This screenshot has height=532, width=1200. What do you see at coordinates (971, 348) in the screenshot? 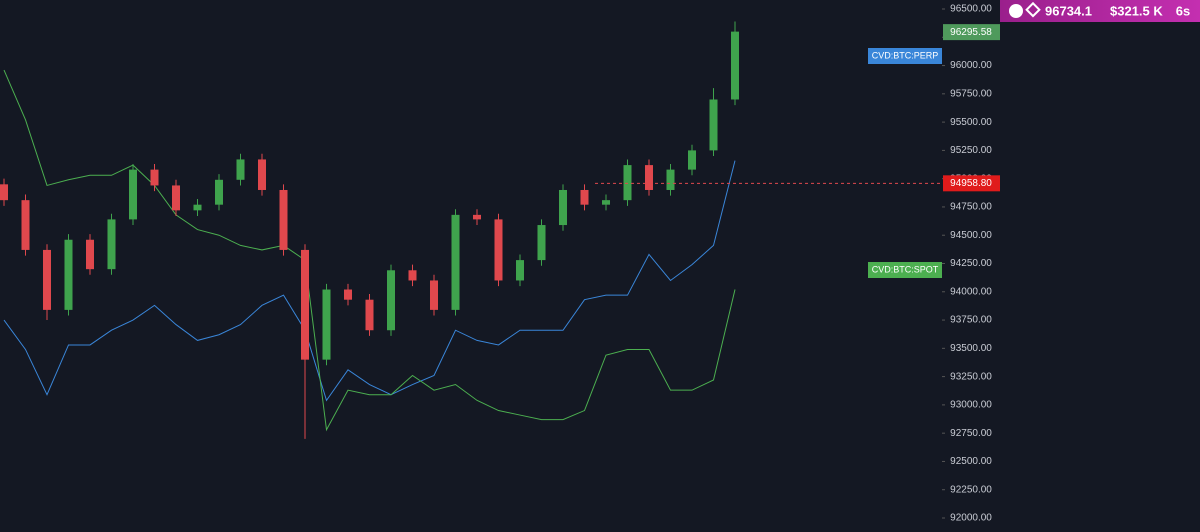
I see `y-tick-label: 93500.00` at bounding box center [971, 348].